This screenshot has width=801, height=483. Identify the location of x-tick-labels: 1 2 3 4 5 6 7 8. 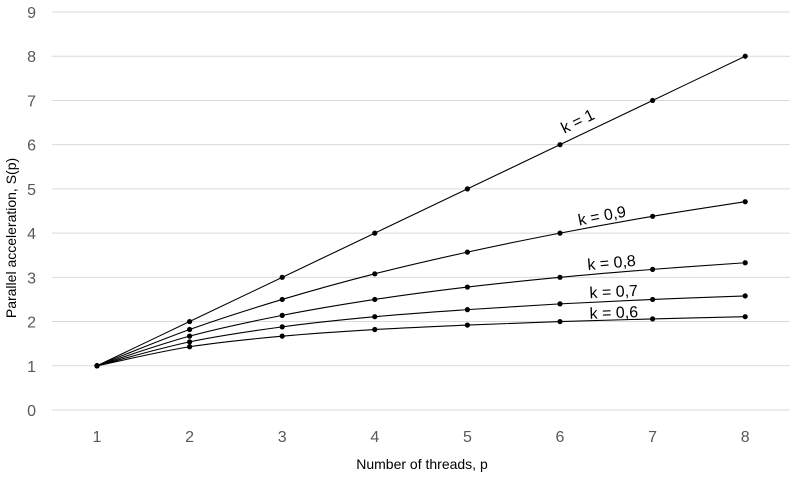
(421, 437).